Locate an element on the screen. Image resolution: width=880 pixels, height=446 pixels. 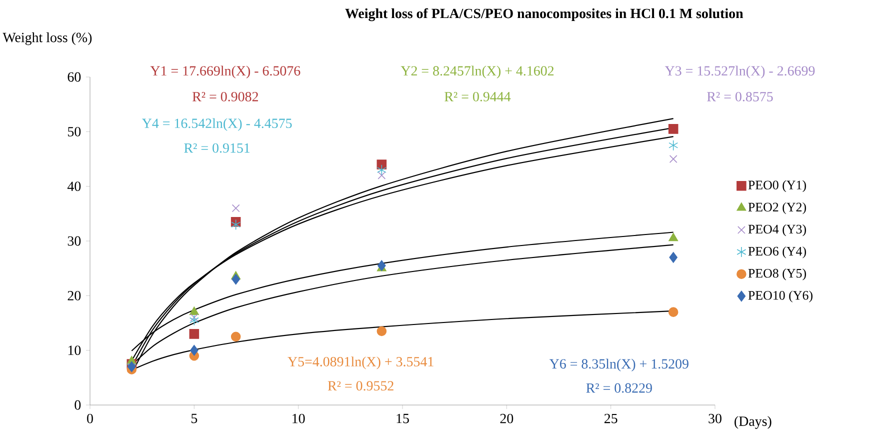
annotation: Y3 = 15.527ln(X) - 2.6699 is located at coordinates (739, 72).